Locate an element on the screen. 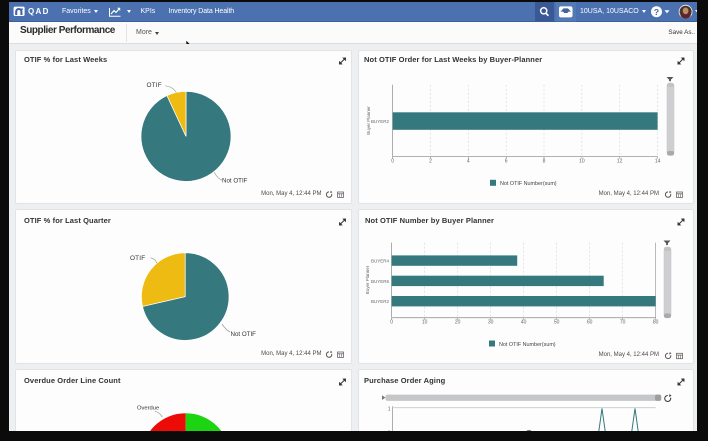 The height and width of the screenshot is (441, 708). svg-text: 50 is located at coordinates (557, 322).